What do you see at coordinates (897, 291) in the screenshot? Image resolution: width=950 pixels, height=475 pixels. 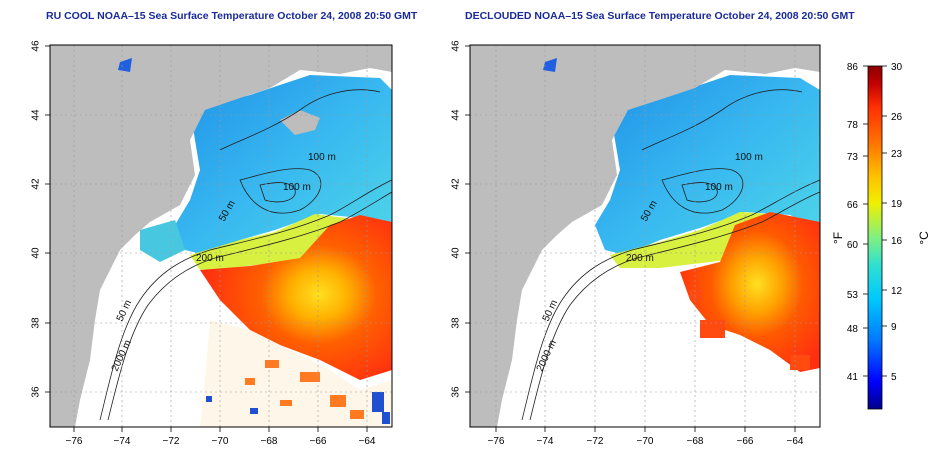 I see `celsius-tick-label: 12` at bounding box center [897, 291].